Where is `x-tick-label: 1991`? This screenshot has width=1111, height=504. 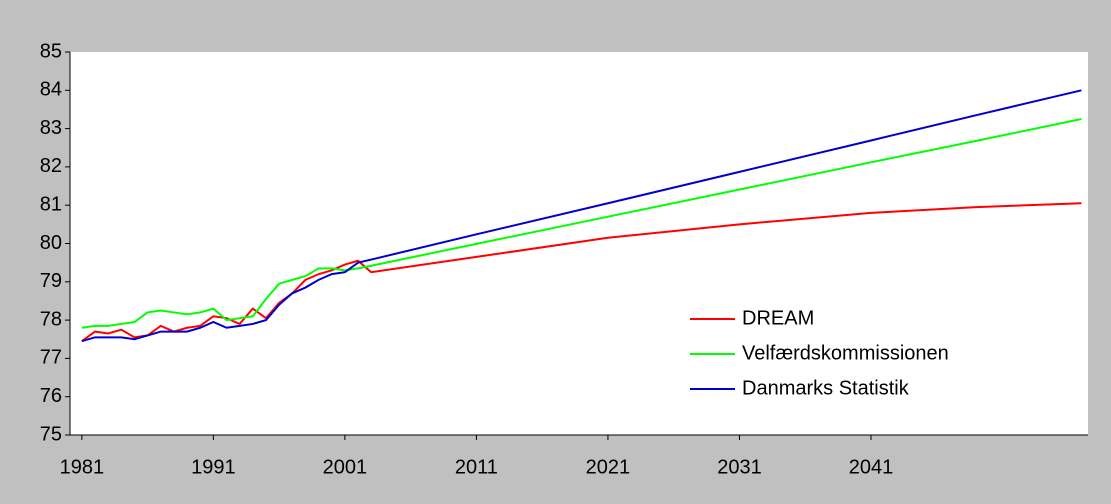
x-tick-label: 1991 is located at coordinates (213, 467).